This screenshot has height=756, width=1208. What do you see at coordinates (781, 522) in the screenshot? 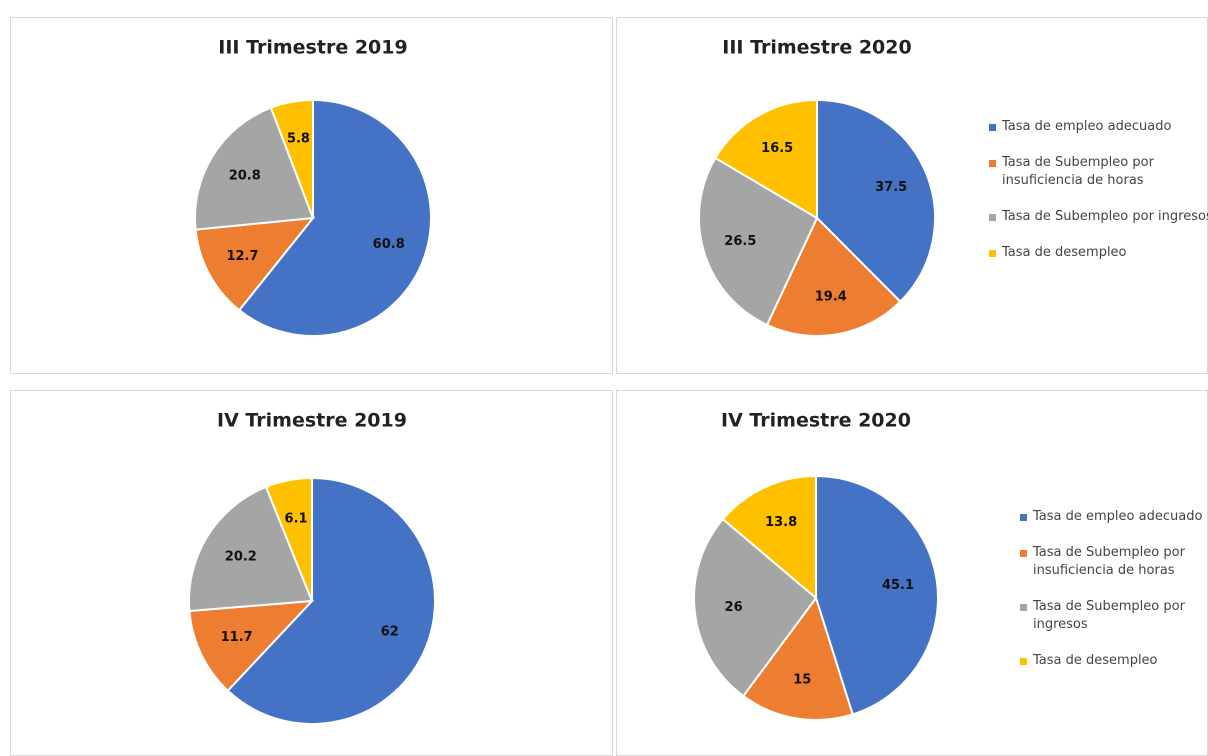
I see `data-label: 13.8` at bounding box center [781, 522].